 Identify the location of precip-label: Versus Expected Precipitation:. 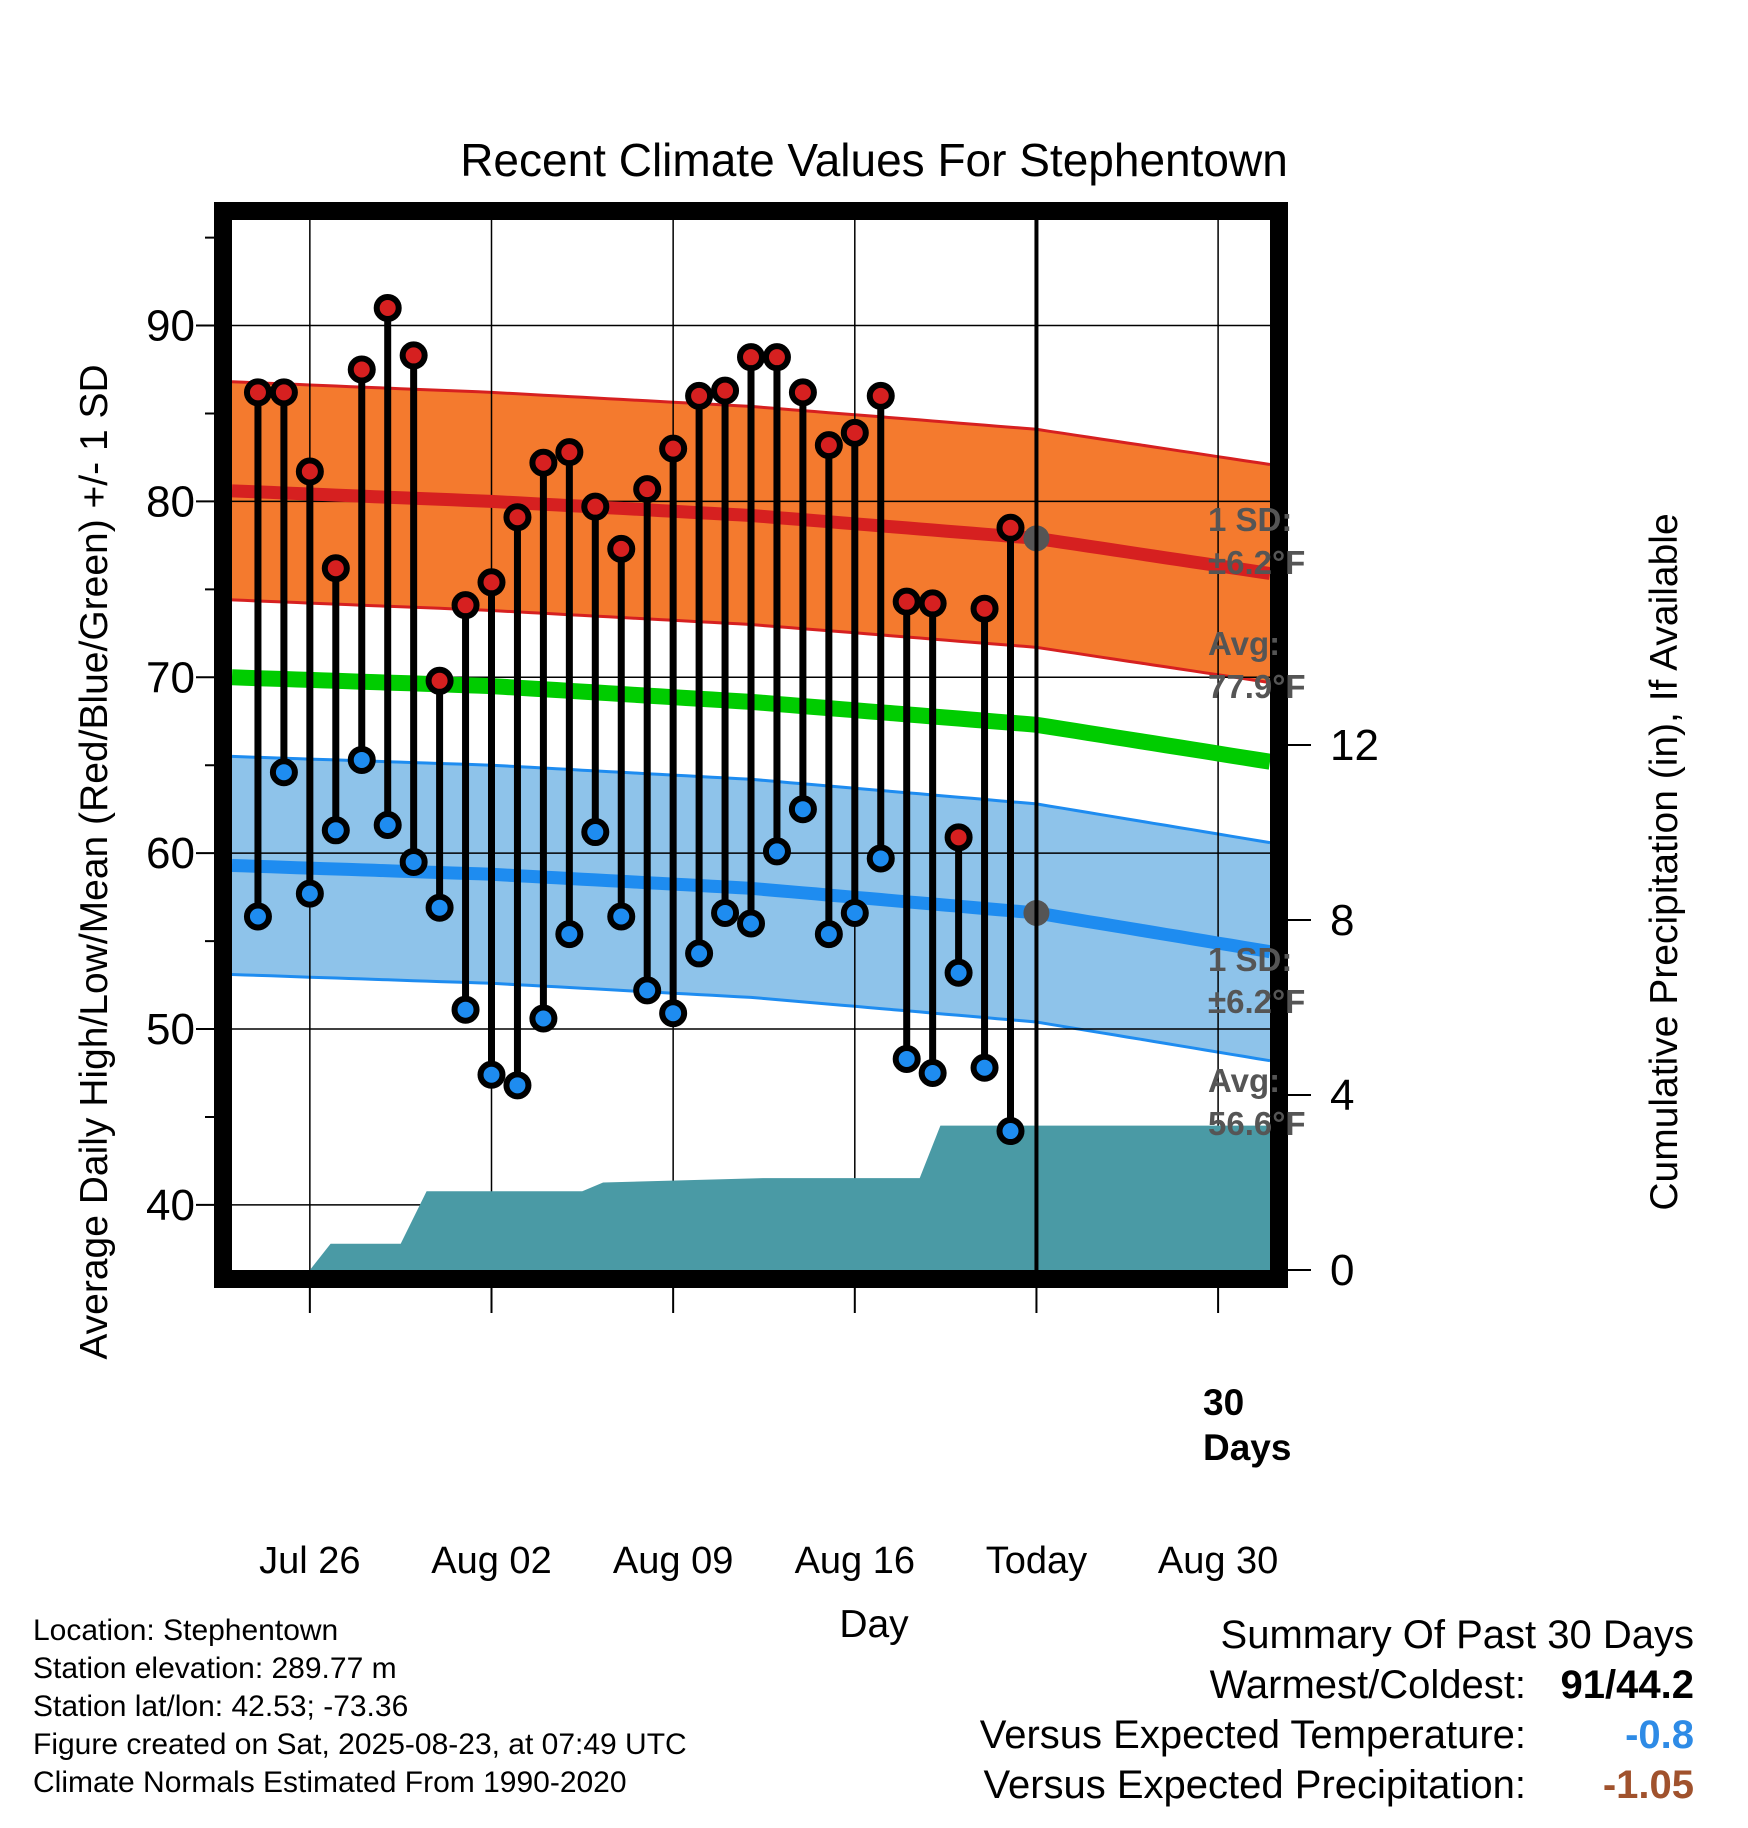
(1254, 1785).